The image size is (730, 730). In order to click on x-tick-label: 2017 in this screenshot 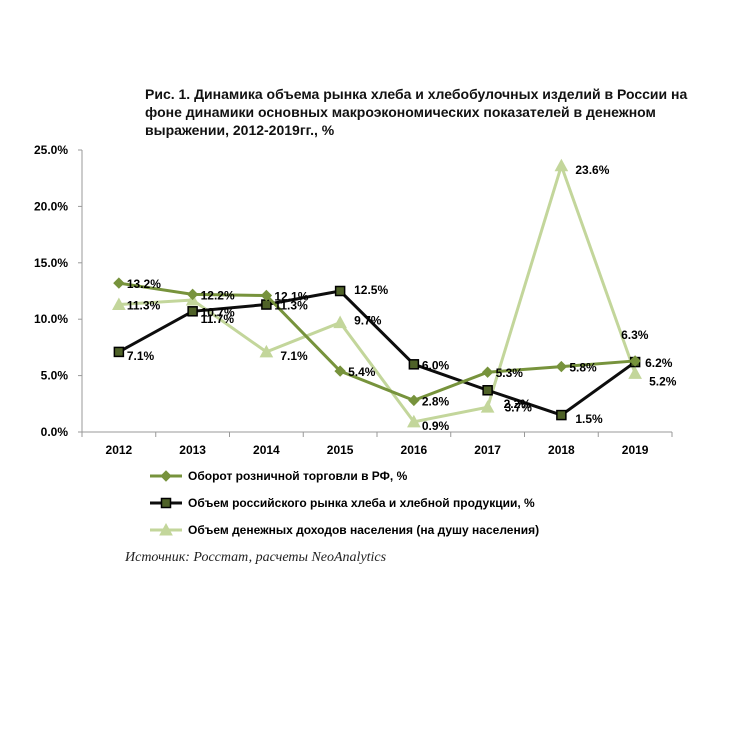, I will do `click(487, 450)`.